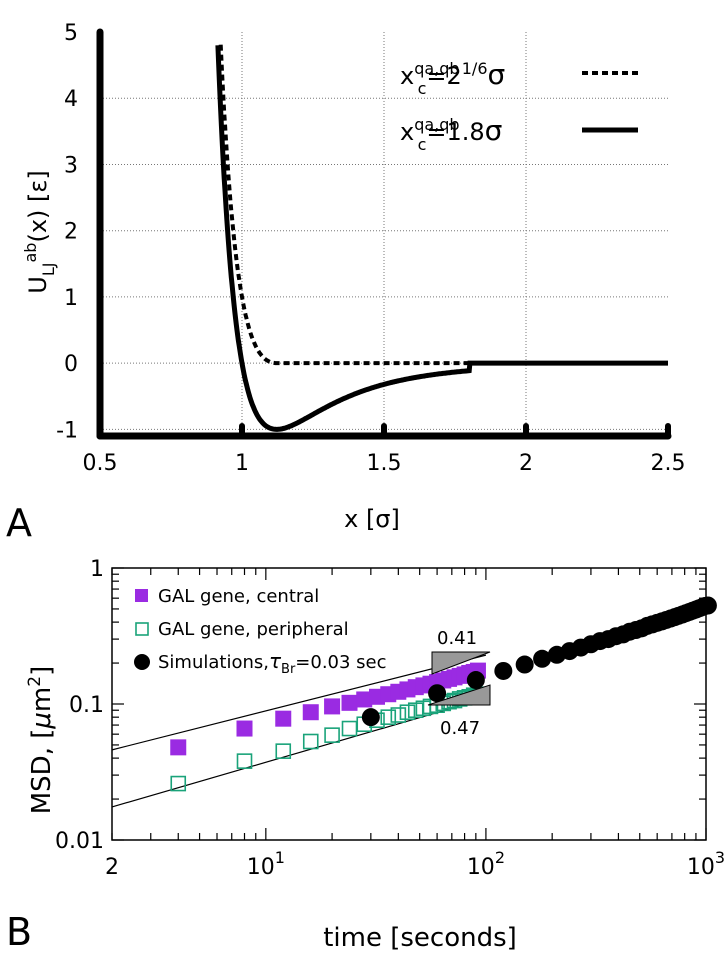  What do you see at coordinates (71, 165) in the screenshot?
I see `y-tick-label: 3` at bounding box center [71, 165].